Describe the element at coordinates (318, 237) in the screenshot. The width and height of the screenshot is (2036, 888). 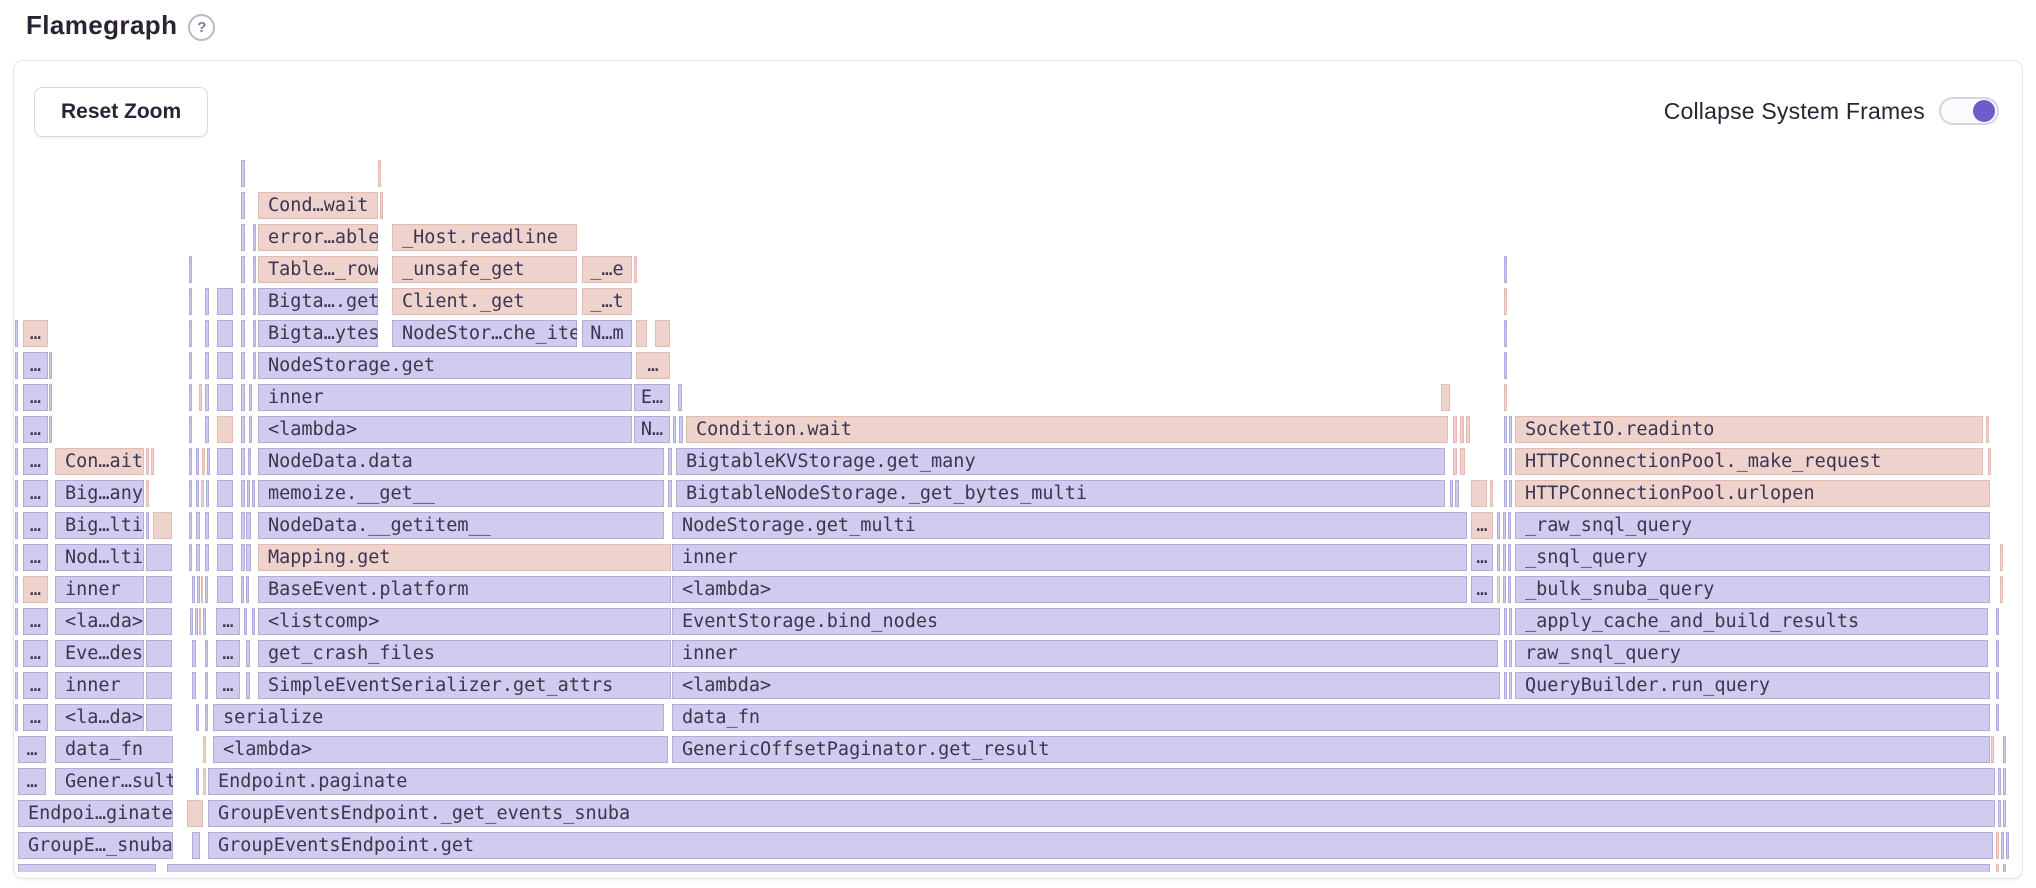
I see `flame-frame: error…able` at that location.